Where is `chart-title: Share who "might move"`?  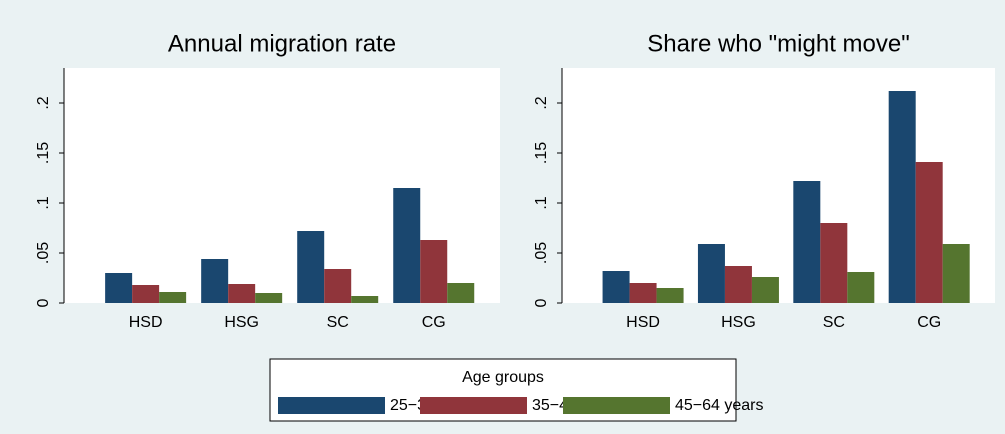 chart-title: Share who "might move" is located at coordinates (778, 43).